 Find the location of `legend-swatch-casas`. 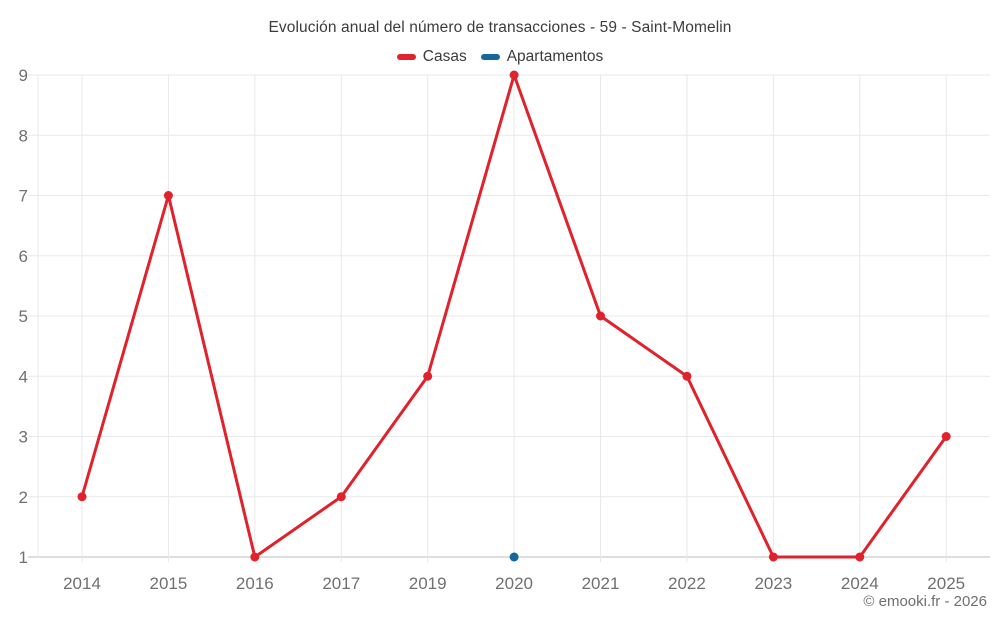

legend-swatch-casas is located at coordinates (406, 57).